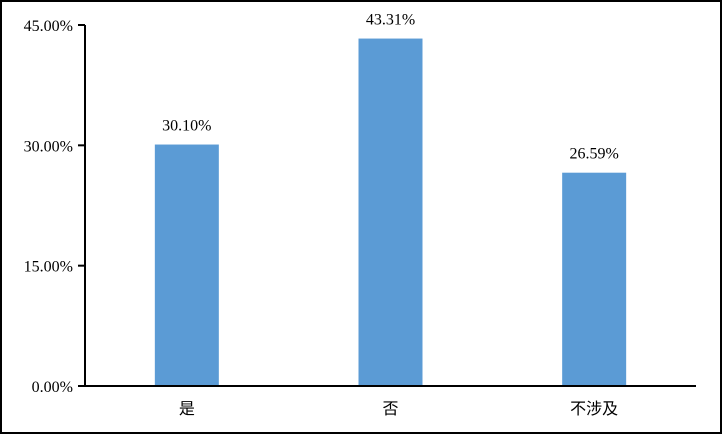  Describe the element at coordinates (187, 409) in the screenshot. I see `x-tick-label: 是` at that location.